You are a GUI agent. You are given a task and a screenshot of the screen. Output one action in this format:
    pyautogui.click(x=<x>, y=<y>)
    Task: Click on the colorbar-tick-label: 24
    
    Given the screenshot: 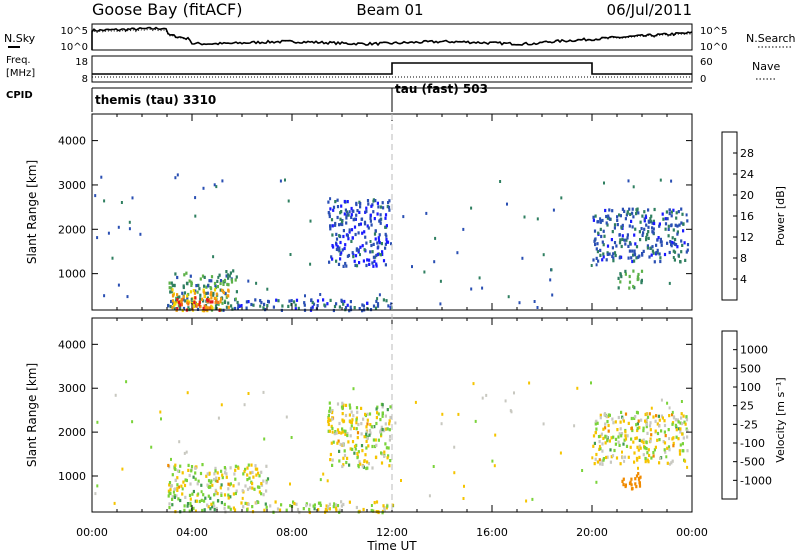 What is the action you would take?
    pyautogui.click(x=747, y=174)
    